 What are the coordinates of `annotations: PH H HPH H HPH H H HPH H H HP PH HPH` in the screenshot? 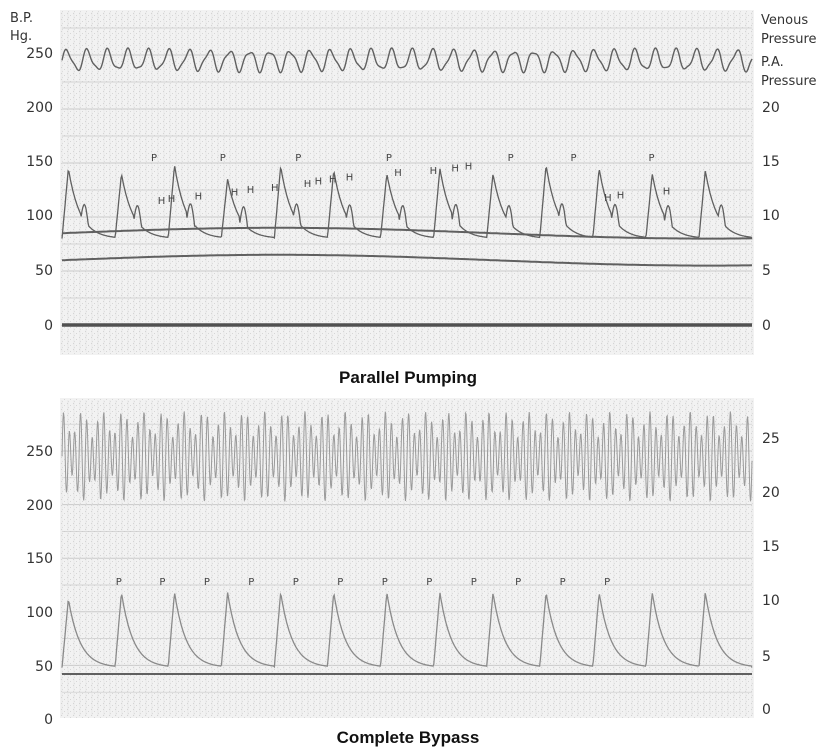 It's located at (410, 180).